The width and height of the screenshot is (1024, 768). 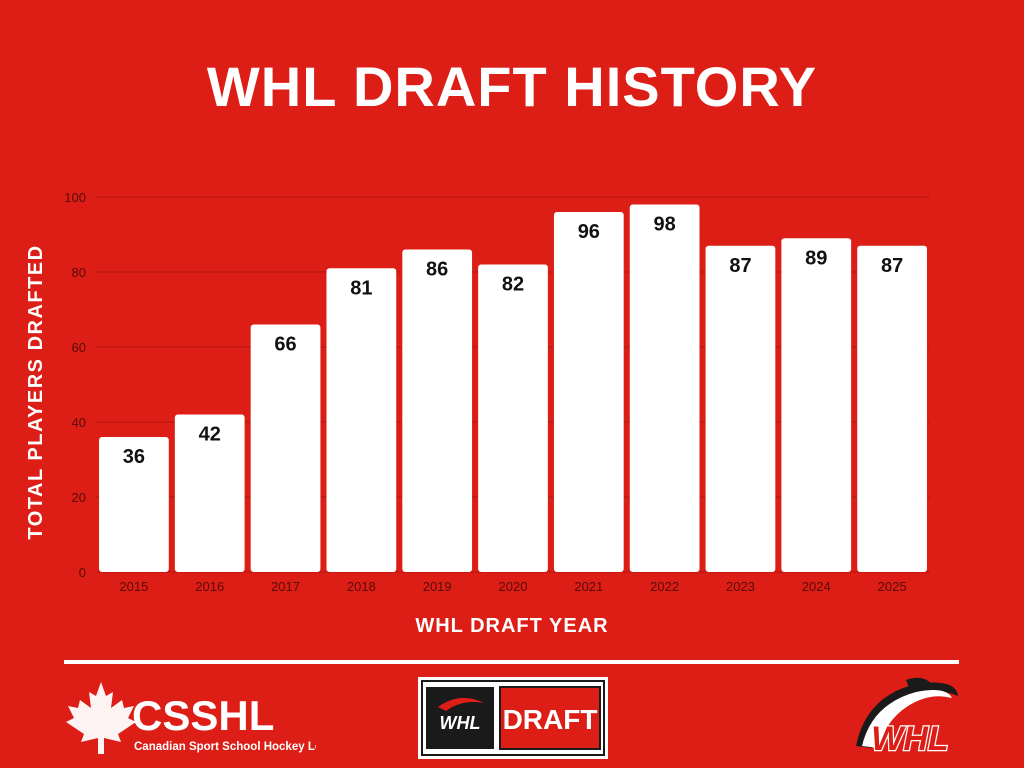 What do you see at coordinates (285, 586) in the screenshot?
I see `x-tick-label: 2017` at bounding box center [285, 586].